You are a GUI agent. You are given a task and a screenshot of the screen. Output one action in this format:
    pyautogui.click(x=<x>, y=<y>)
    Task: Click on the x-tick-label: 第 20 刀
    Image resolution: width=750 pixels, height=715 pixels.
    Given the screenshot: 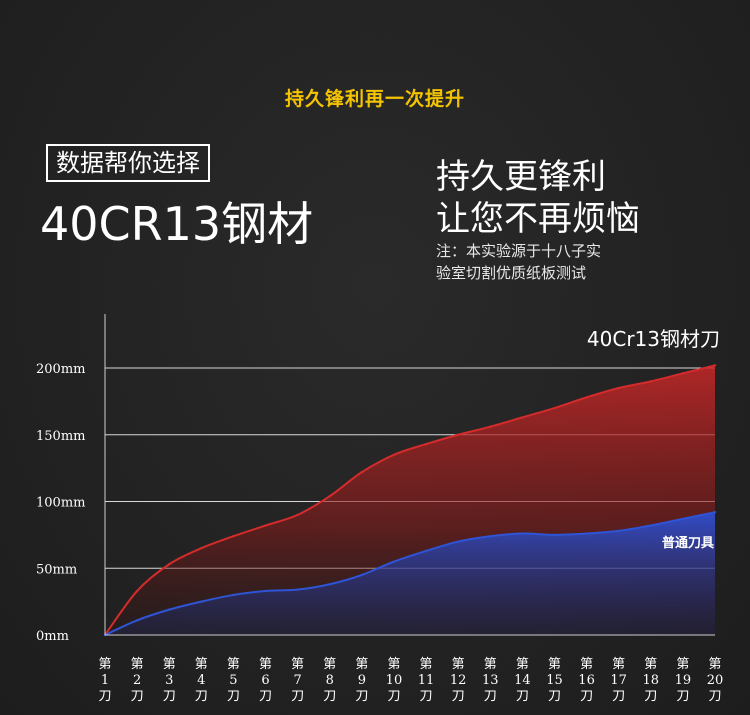 What is the action you would take?
    pyautogui.click(x=715, y=680)
    